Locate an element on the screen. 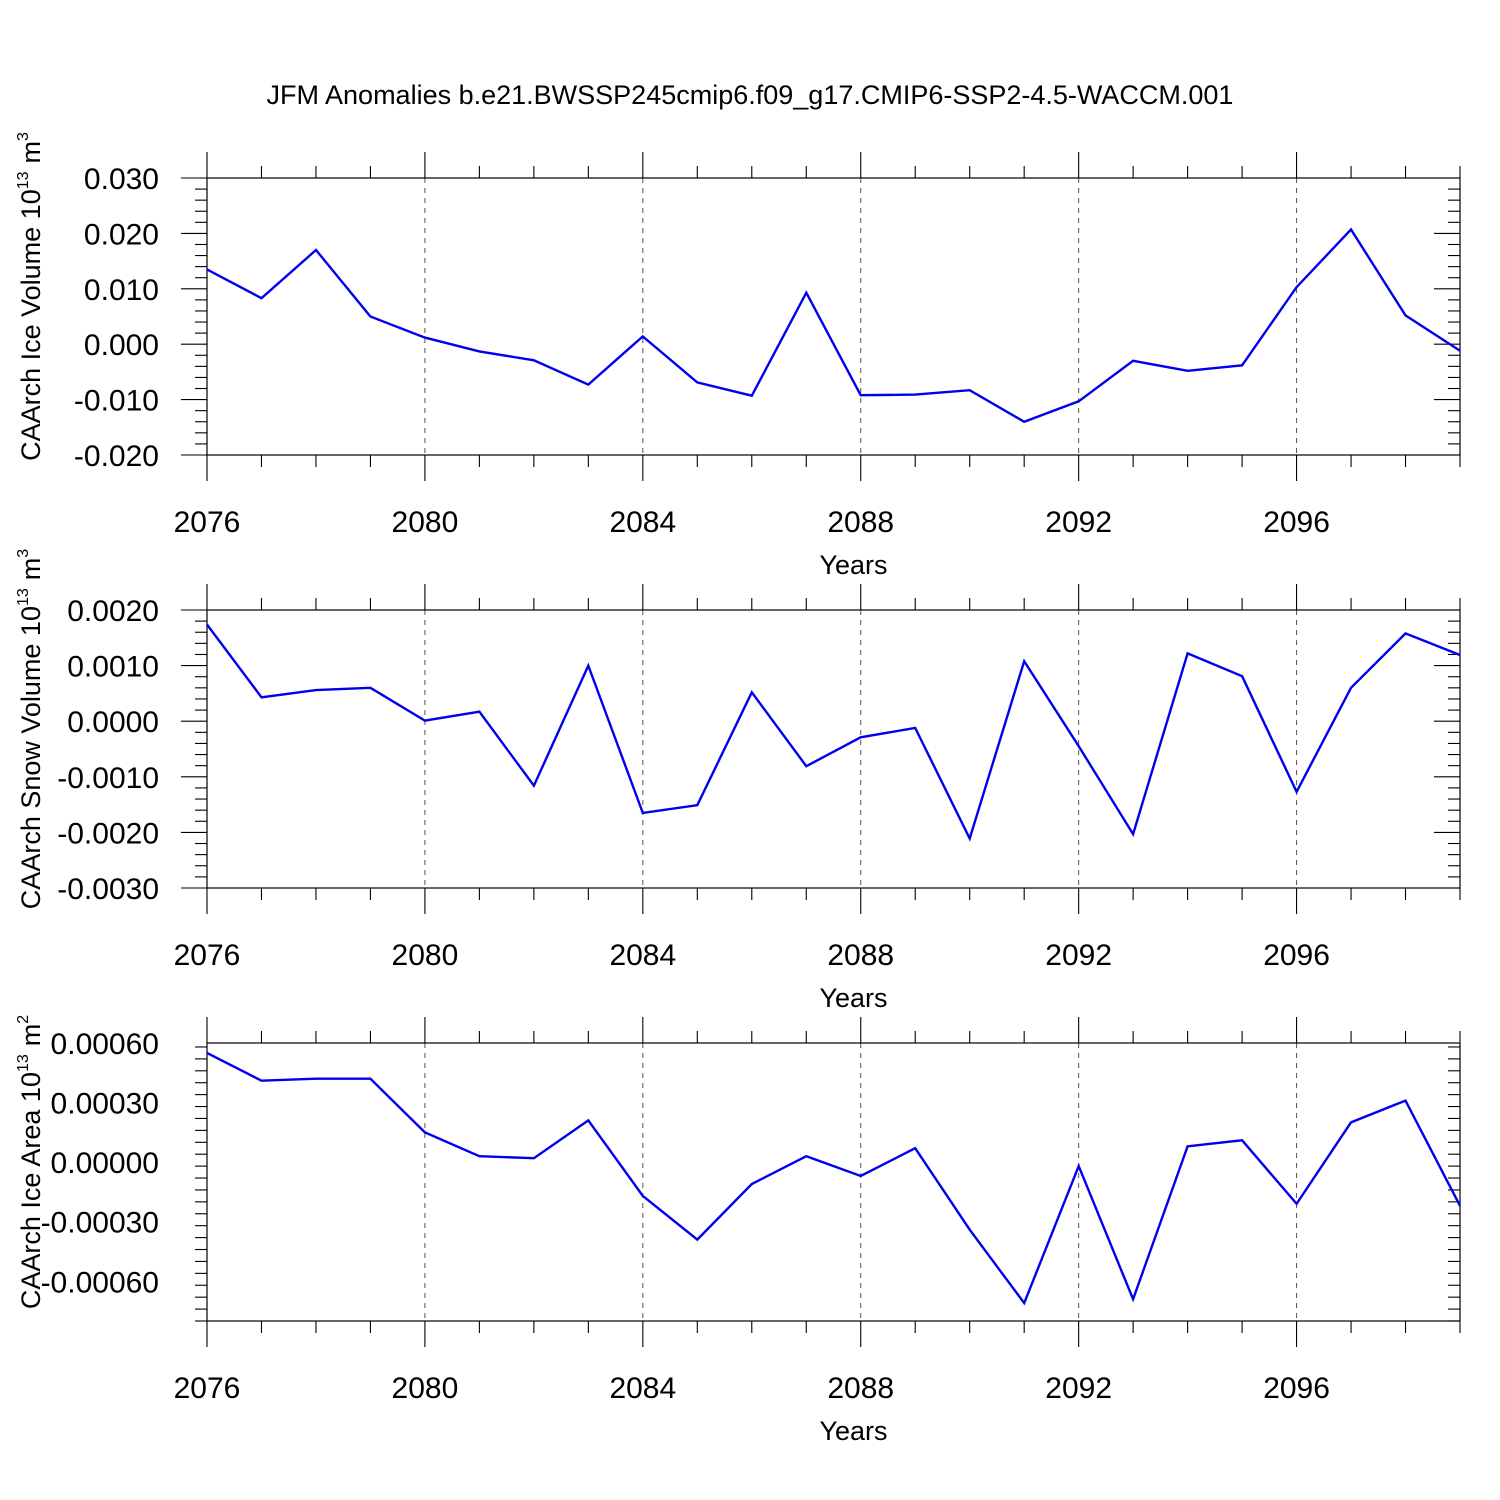  y-tick-label: -0.00060 is located at coordinates (100, 1282).